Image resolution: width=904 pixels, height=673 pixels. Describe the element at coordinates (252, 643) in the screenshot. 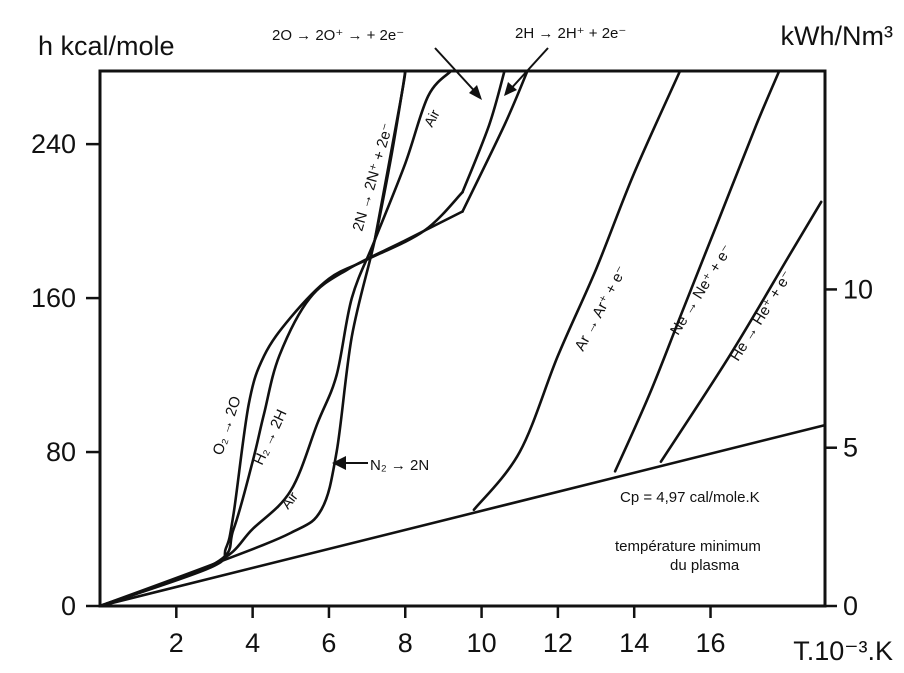

I see `x-tick-label: 4` at that location.